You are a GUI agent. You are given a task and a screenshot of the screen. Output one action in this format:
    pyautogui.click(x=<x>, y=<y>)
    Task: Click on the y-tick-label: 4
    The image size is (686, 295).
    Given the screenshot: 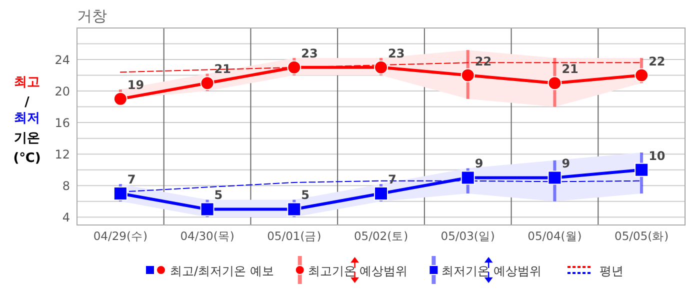 What is the action you would take?
    pyautogui.click(x=66, y=217)
    